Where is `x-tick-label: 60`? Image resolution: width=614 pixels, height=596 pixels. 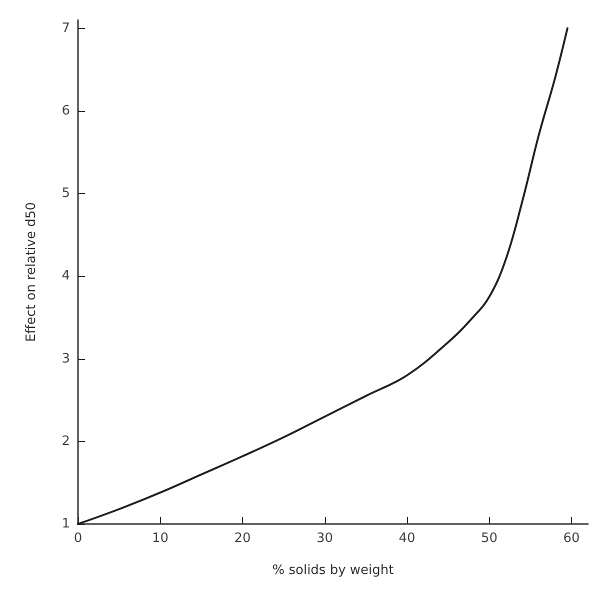 x-tick-label: 60 is located at coordinates (571, 538).